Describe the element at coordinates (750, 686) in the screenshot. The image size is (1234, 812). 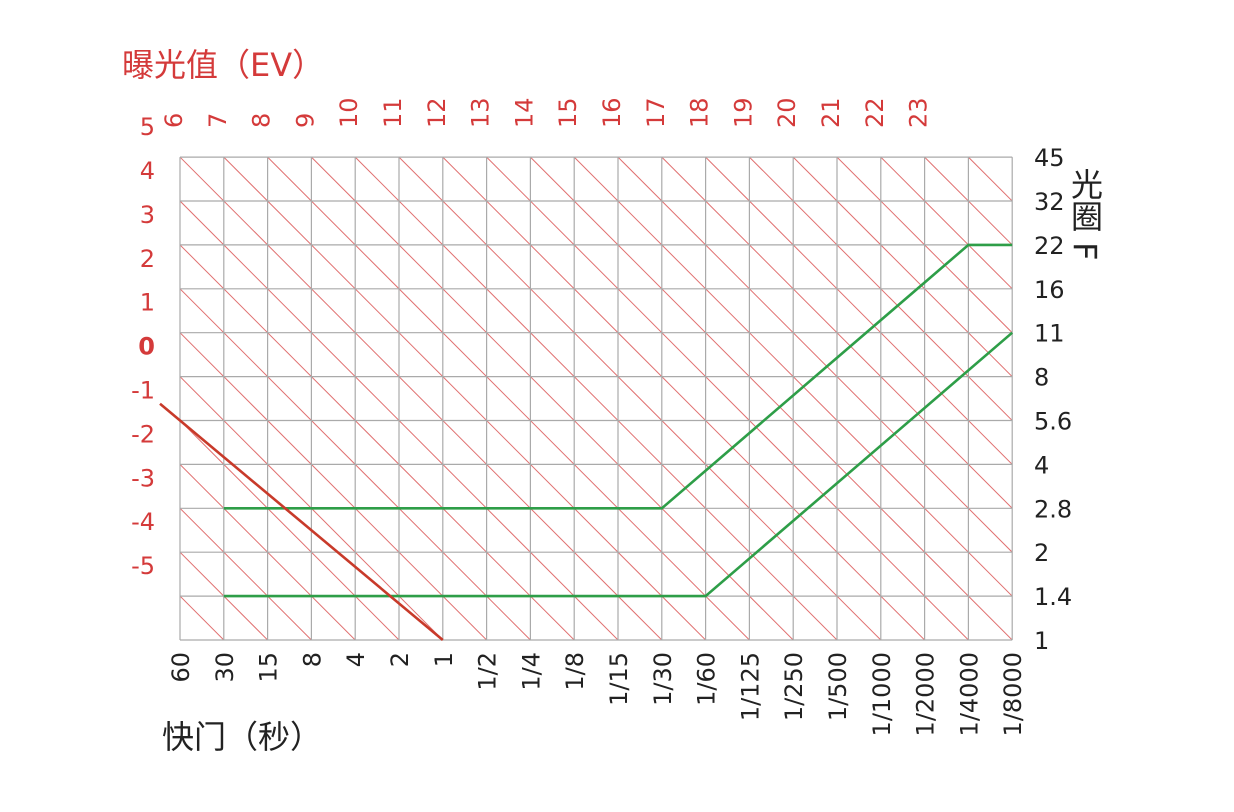
I see `shutter-tick-label: 1/125` at that location.